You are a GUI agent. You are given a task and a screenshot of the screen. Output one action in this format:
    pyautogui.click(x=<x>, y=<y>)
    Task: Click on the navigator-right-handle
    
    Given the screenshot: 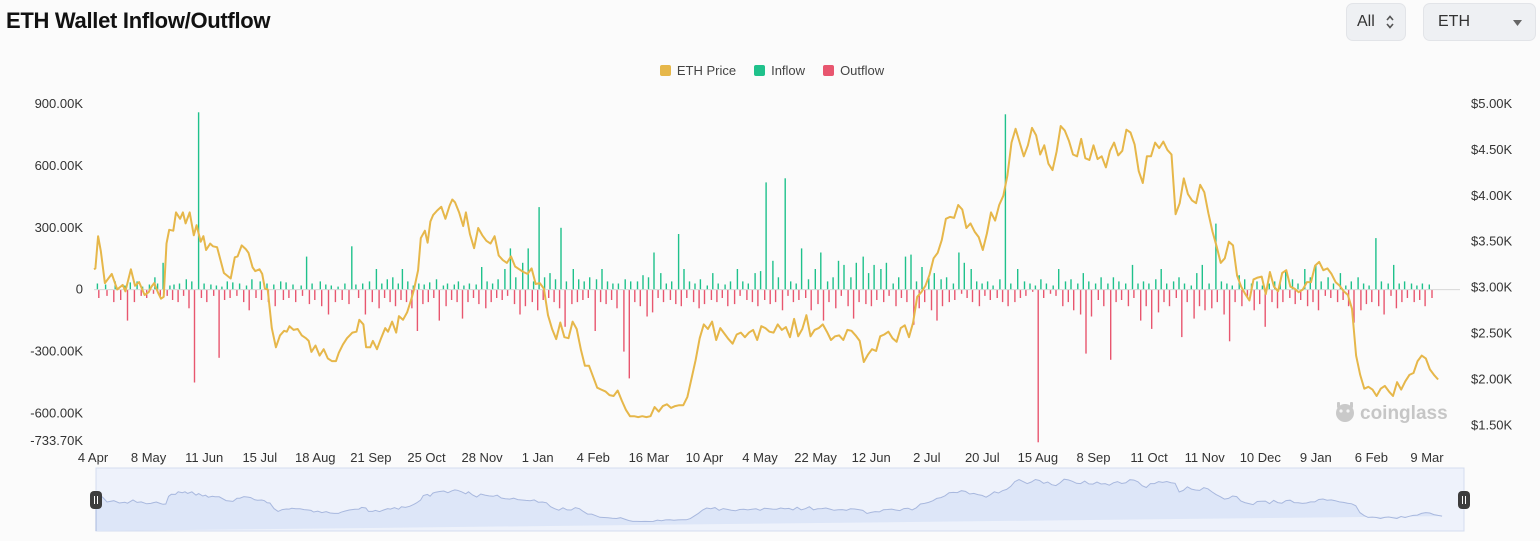 What is the action you would take?
    pyautogui.click(x=1464, y=500)
    